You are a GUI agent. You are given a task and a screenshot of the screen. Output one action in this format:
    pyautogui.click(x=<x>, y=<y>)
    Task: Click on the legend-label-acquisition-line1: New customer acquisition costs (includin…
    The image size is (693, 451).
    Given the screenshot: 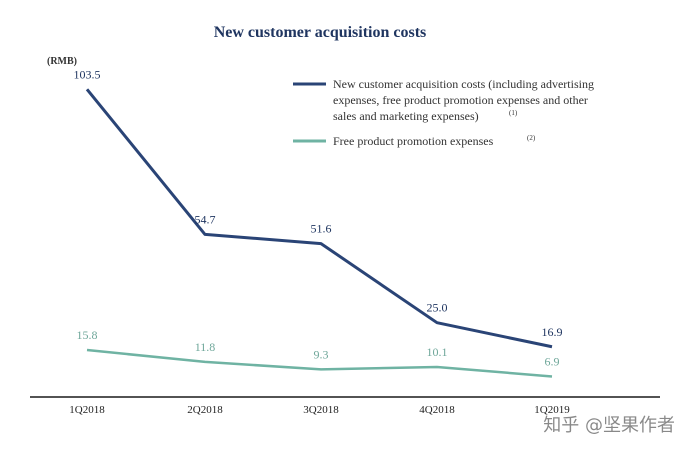 What is the action you would take?
    pyautogui.click(x=463, y=84)
    